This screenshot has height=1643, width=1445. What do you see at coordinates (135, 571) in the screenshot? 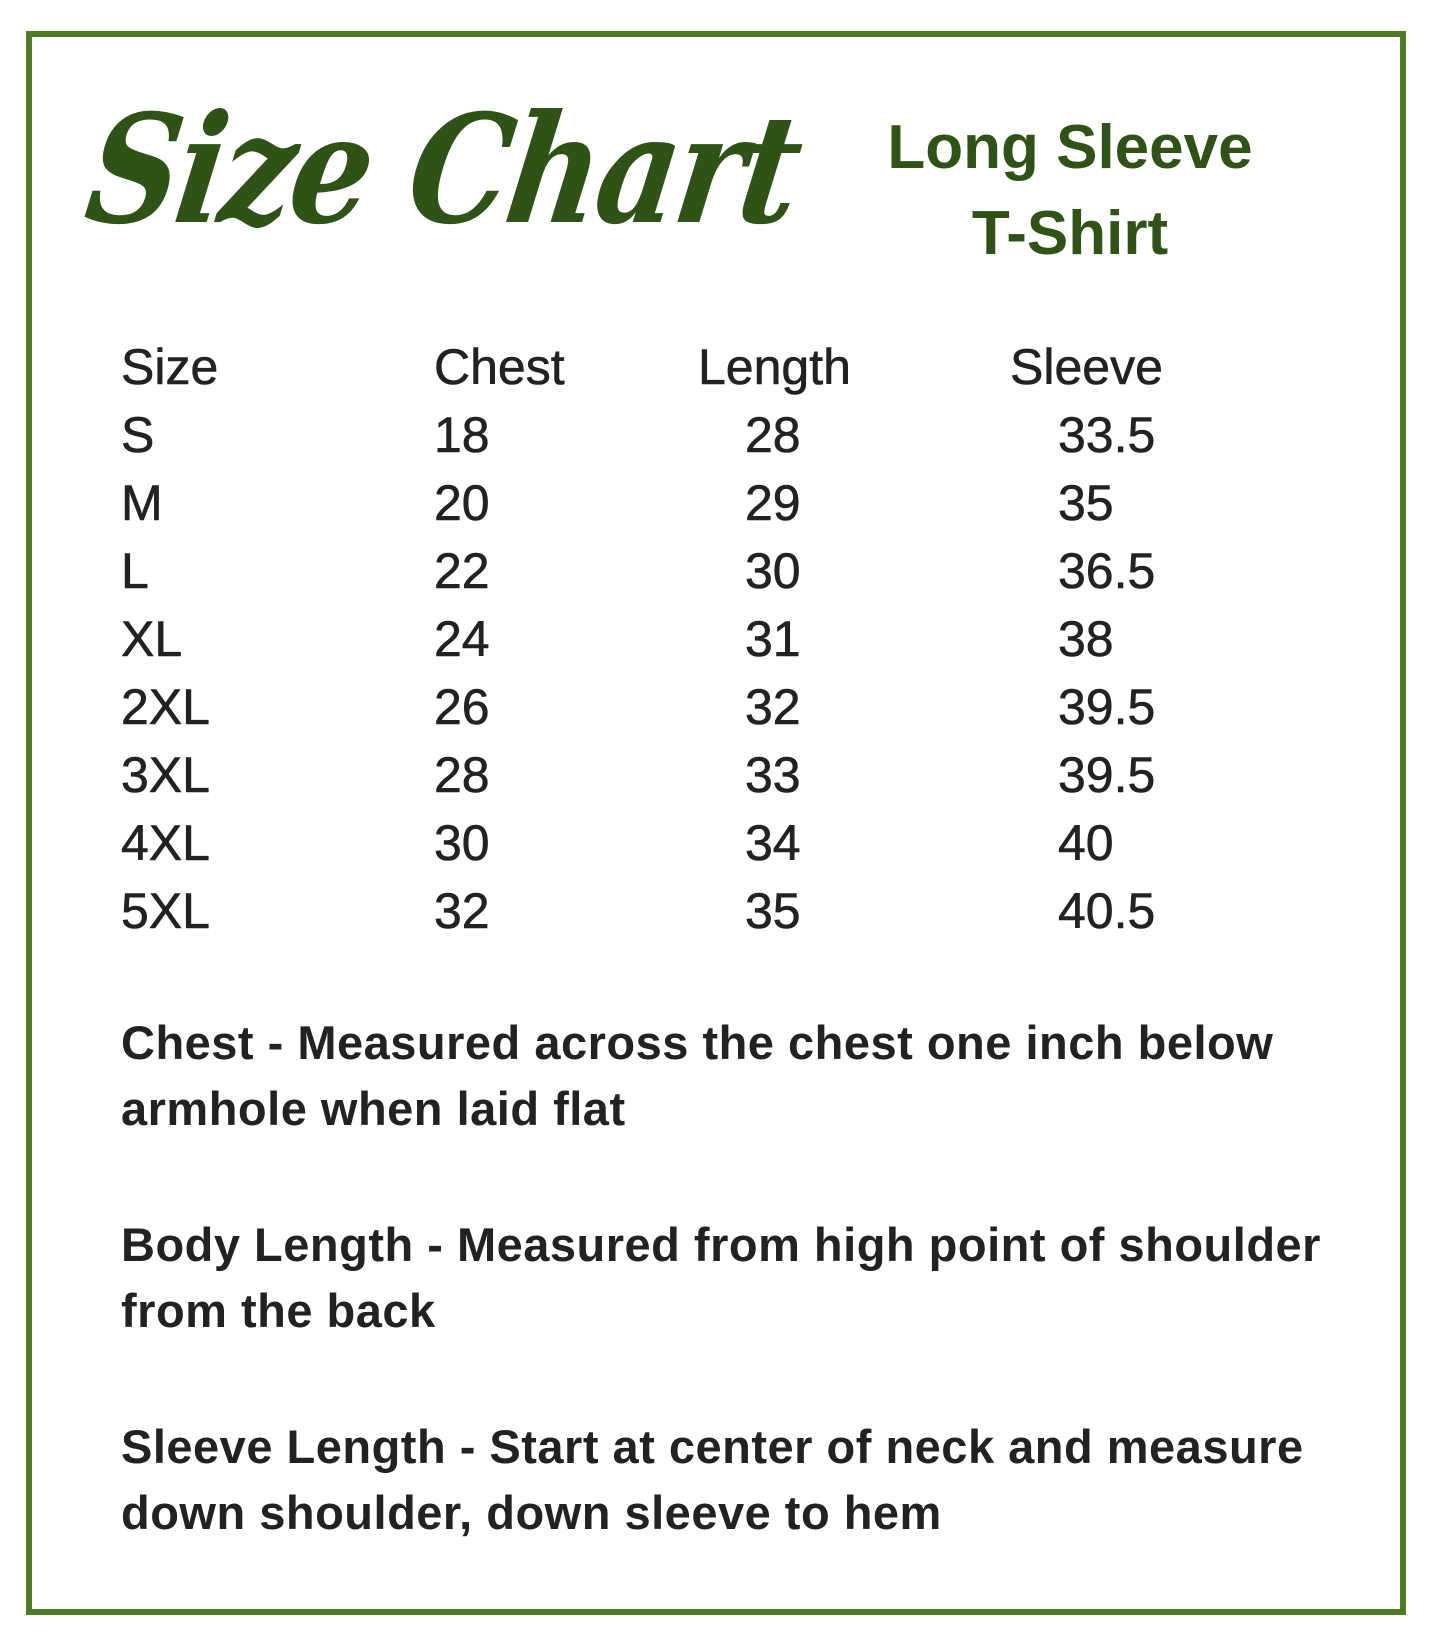
I see `cell-size: L` at bounding box center [135, 571].